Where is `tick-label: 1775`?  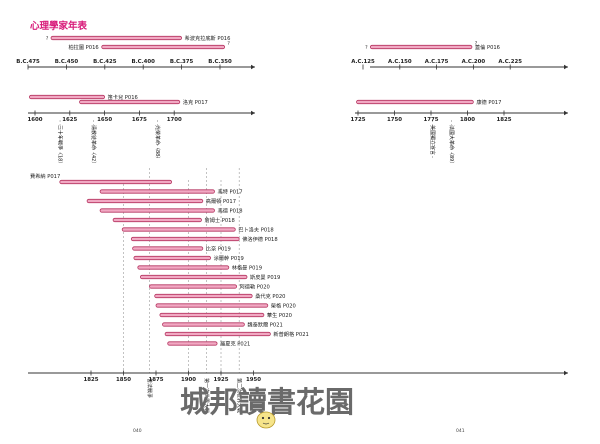
tick-label: 1775 is located at coordinates (430, 120).